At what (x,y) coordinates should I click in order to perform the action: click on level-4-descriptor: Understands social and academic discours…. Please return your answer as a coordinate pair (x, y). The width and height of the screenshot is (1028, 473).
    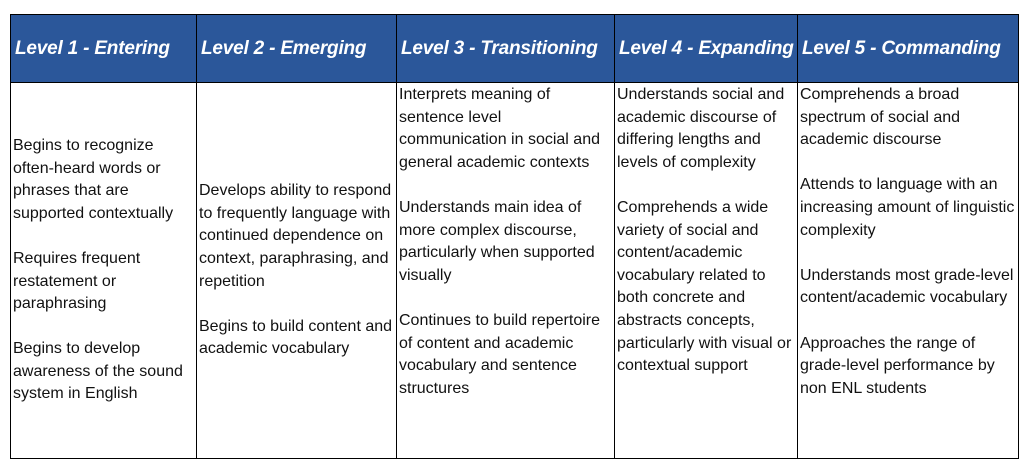
    Looking at the image, I should click on (701, 128).